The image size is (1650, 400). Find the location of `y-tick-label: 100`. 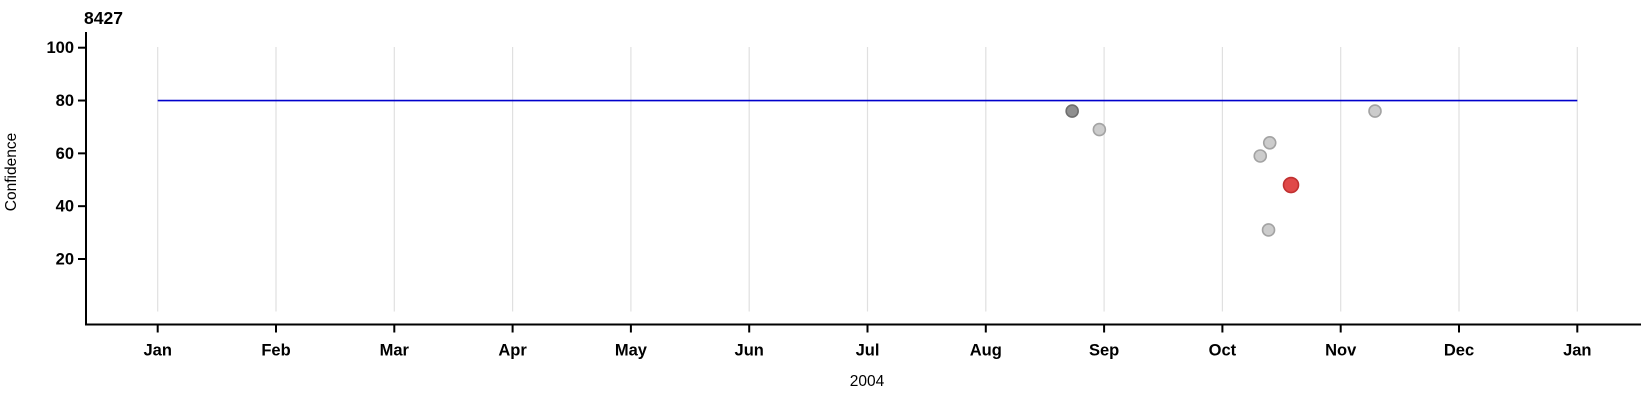

y-tick-label: 100 is located at coordinates (60, 48).